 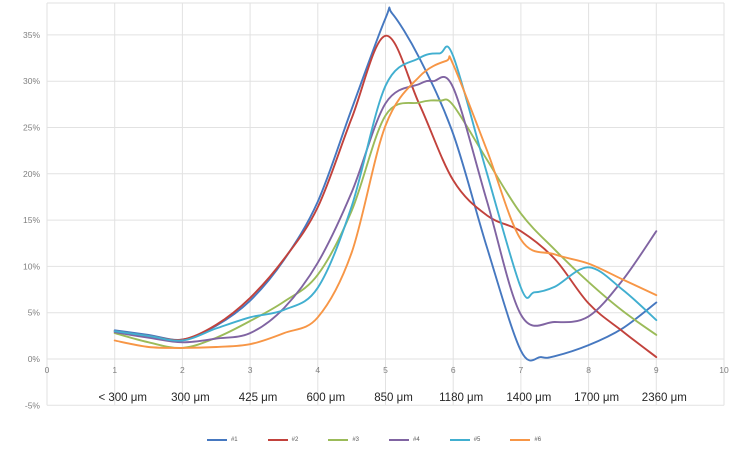 What do you see at coordinates (234, 440) in the screenshot?
I see `legend-label: #1` at bounding box center [234, 440].